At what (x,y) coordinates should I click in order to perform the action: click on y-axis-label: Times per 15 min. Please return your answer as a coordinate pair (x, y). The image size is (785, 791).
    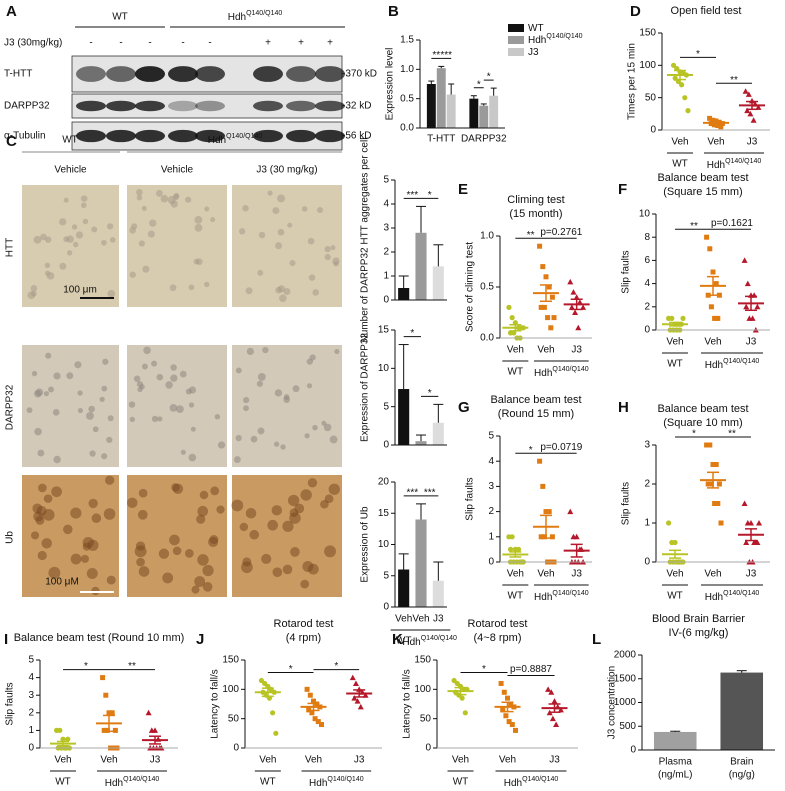
    Looking at the image, I should click on (632, 81).